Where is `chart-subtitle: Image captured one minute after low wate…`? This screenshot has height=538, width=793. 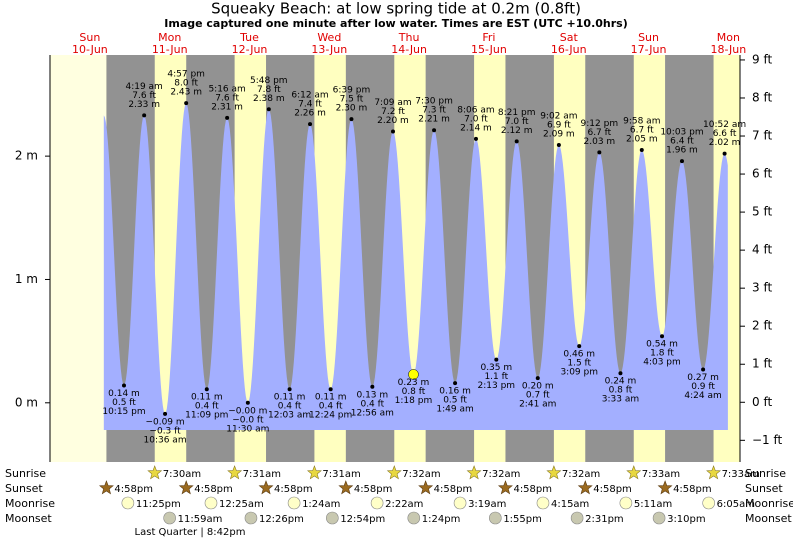 chart-subtitle: Image captured one minute after low wate… is located at coordinates (395, 23).